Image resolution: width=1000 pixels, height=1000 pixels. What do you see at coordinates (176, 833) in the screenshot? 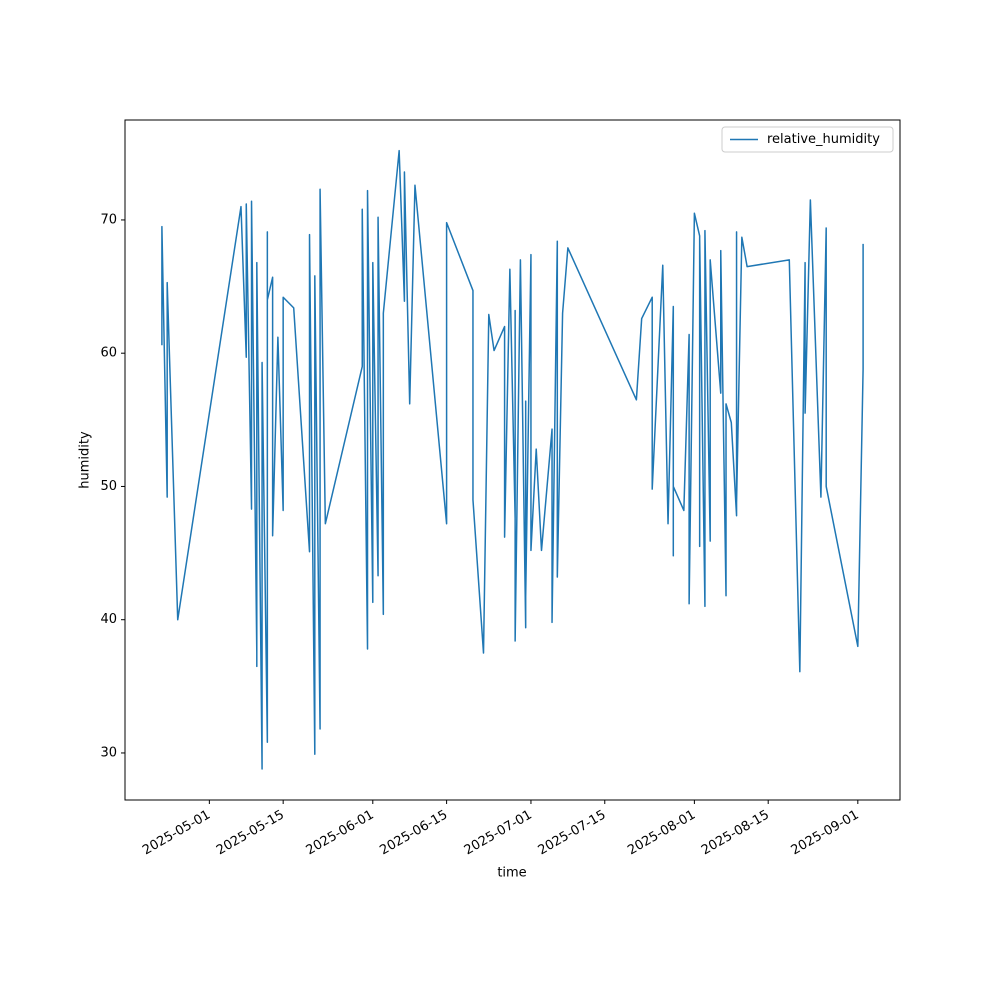
I see `x-tick-label: 2025-05-01` at bounding box center [176, 833].